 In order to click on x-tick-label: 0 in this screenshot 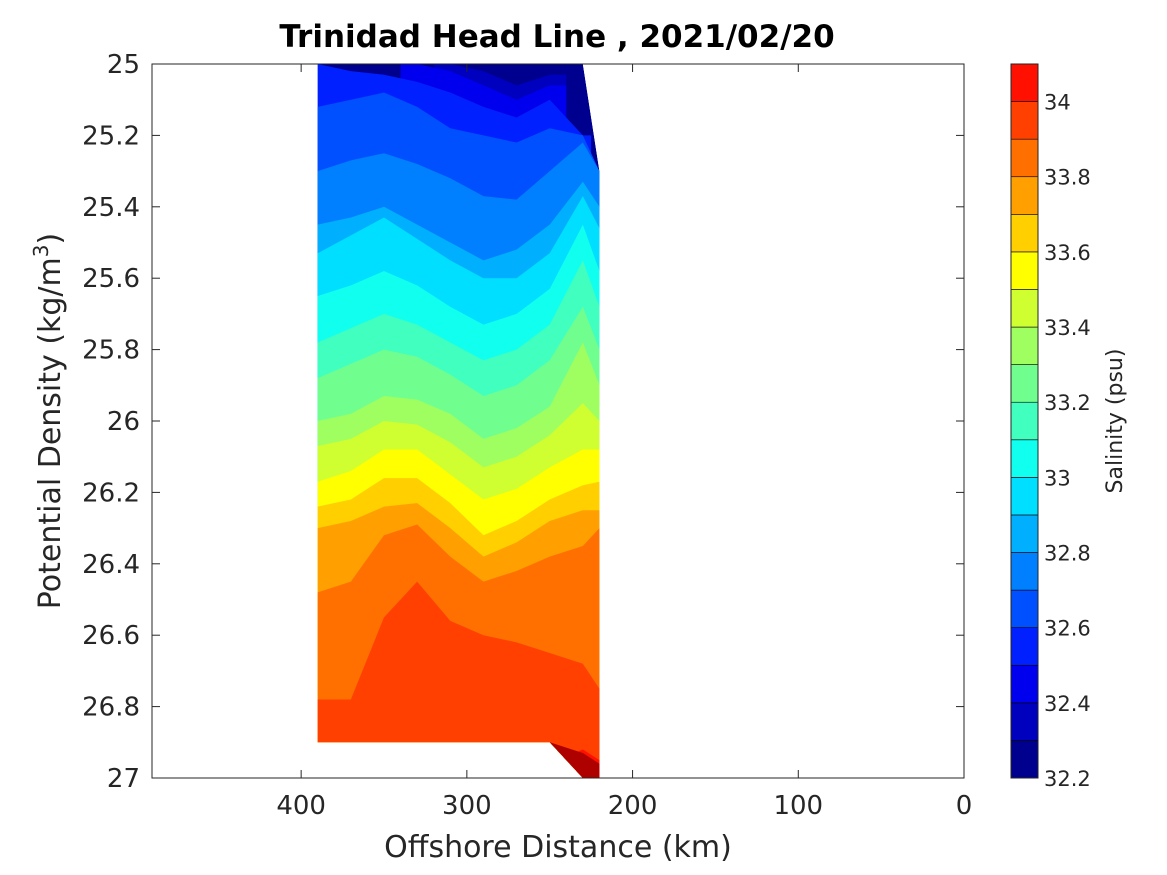, I will do `click(964, 806)`.